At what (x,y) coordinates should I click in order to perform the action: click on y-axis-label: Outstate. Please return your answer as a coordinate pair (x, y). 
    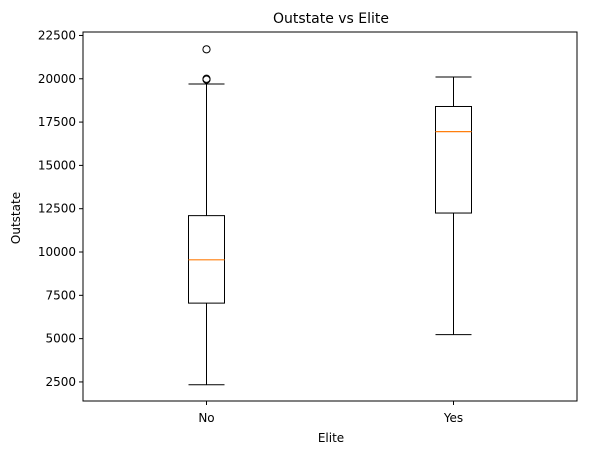
    Looking at the image, I should click on (16, 218).